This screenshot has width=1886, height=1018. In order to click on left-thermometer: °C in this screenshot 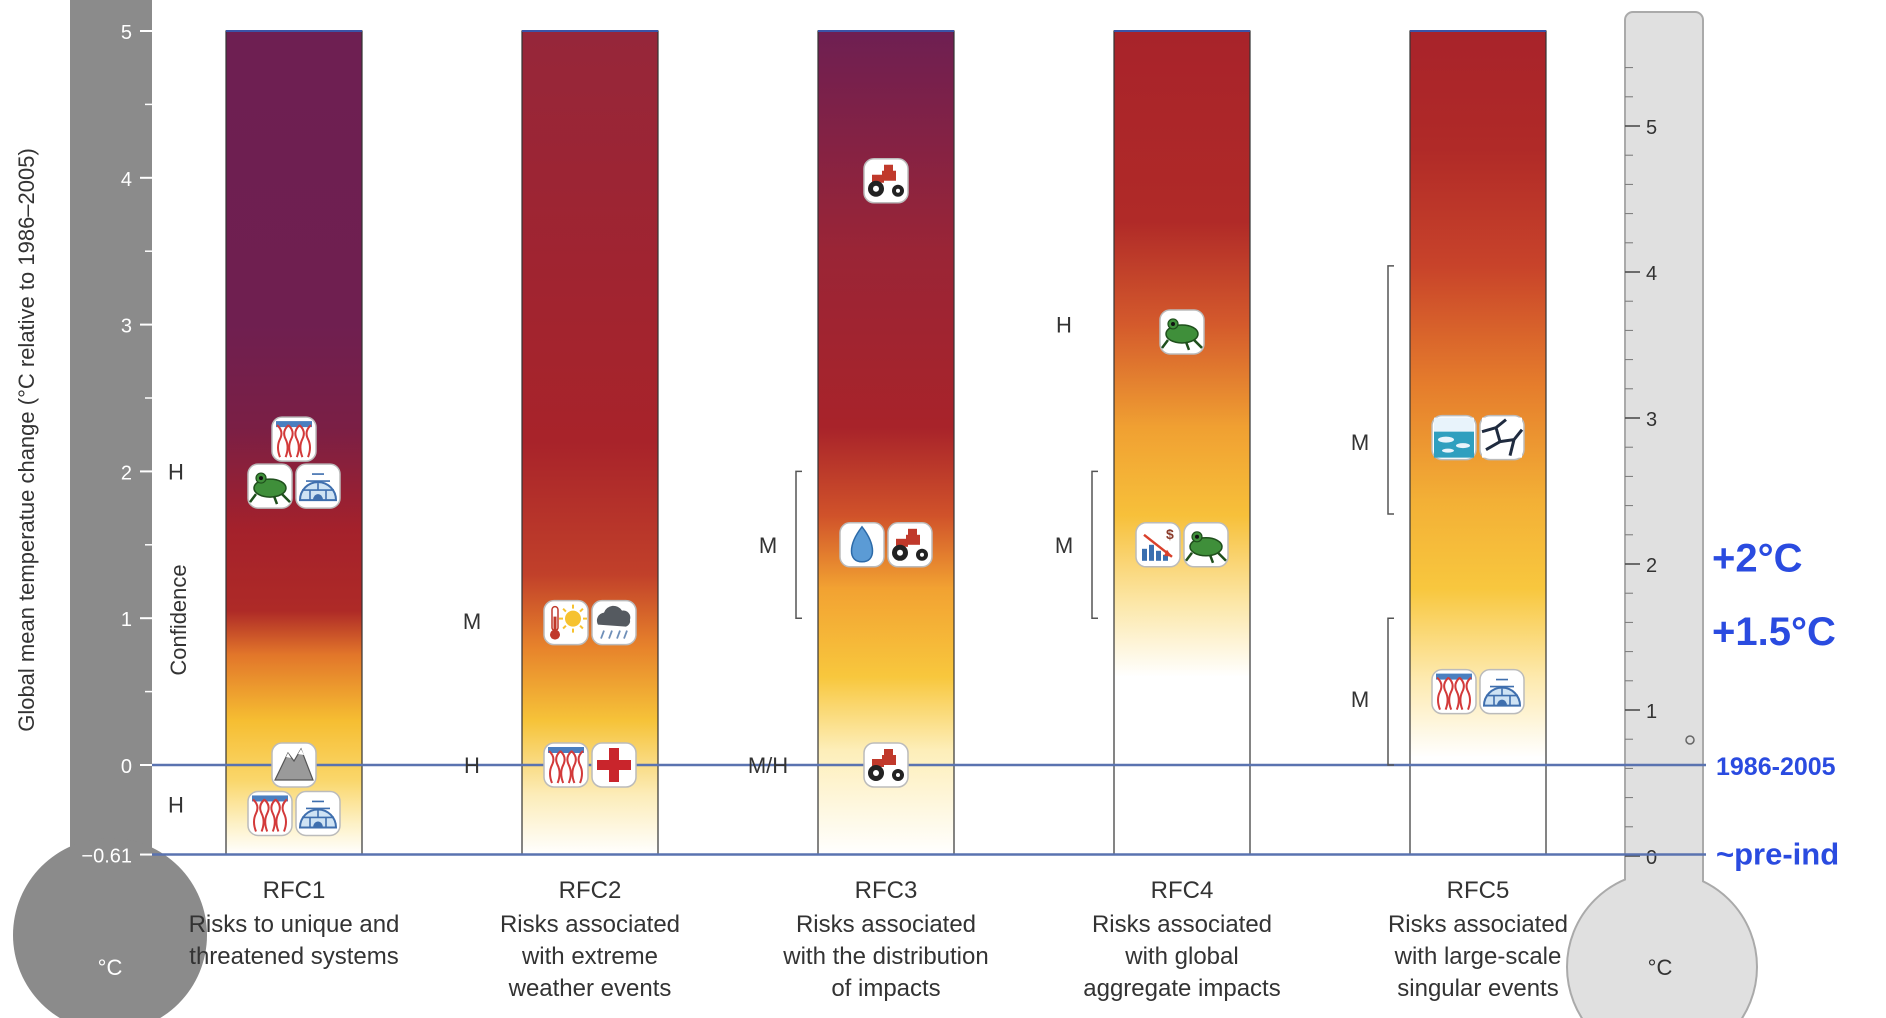, I will do `click(110, 509)`.